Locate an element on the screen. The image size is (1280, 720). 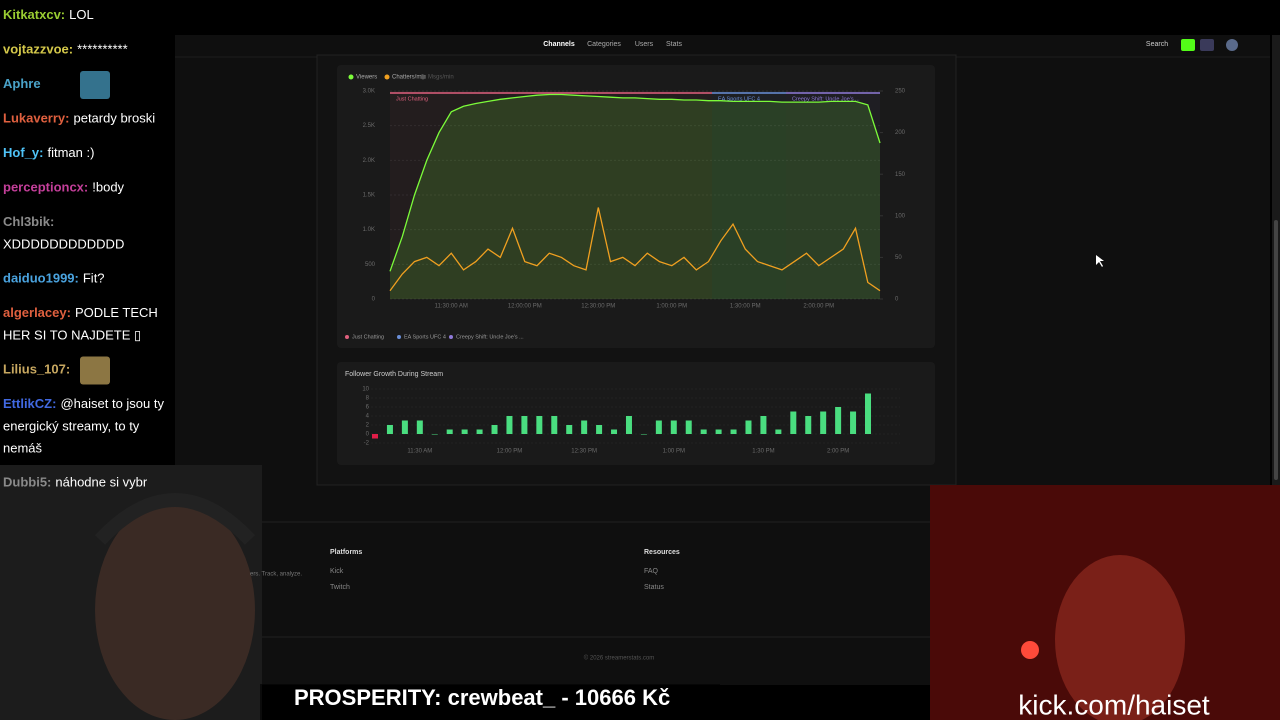
nav-link: Stats is located at coordinates (674, 44).